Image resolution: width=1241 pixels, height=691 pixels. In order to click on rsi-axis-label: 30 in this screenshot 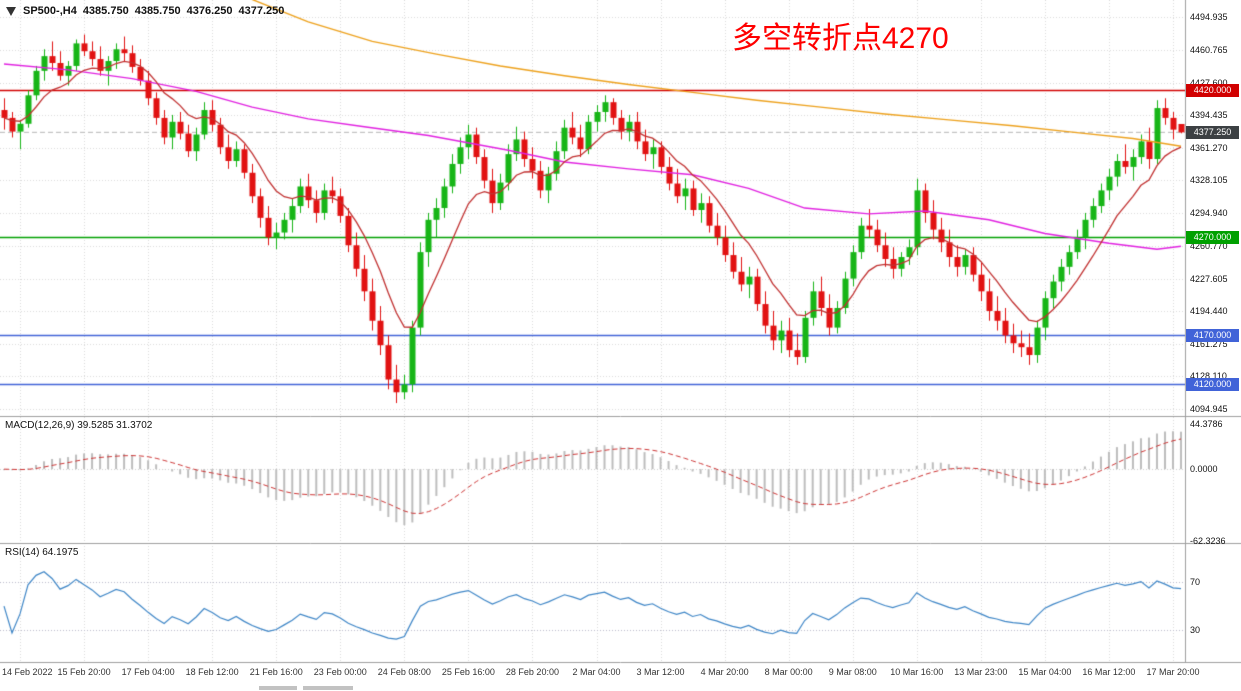, I will do `click(1195, 630)`.